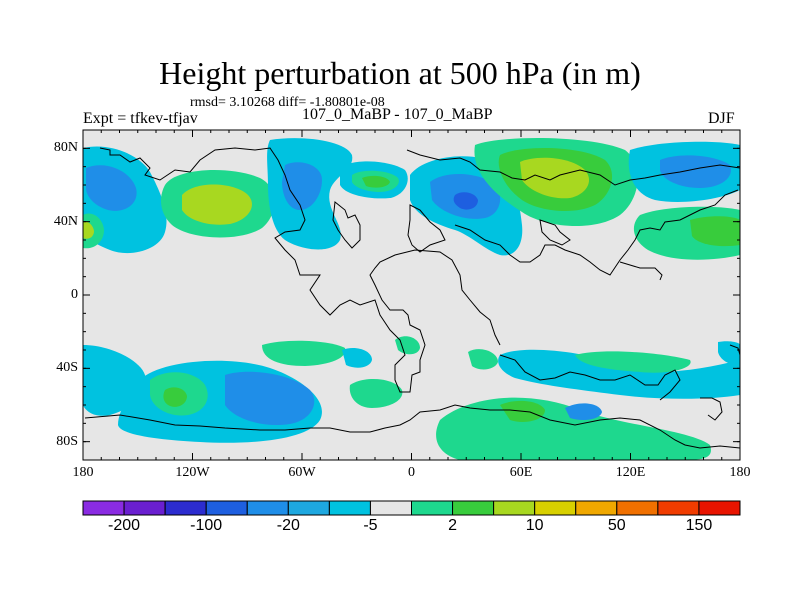 This screenshot has width=800, height=600. Describe the element at coordinates (124, 525) in the screenshot. I see `colorbar-label: -200` at that location.